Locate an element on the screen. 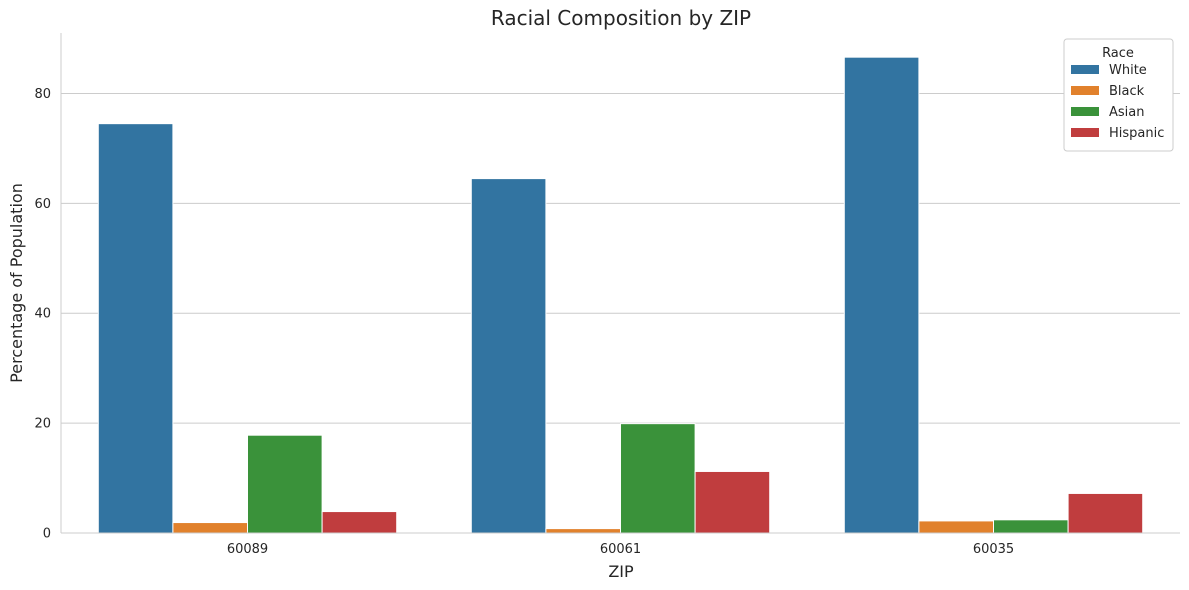  y-tick-label: 20 is located at coordinates (42, 424).